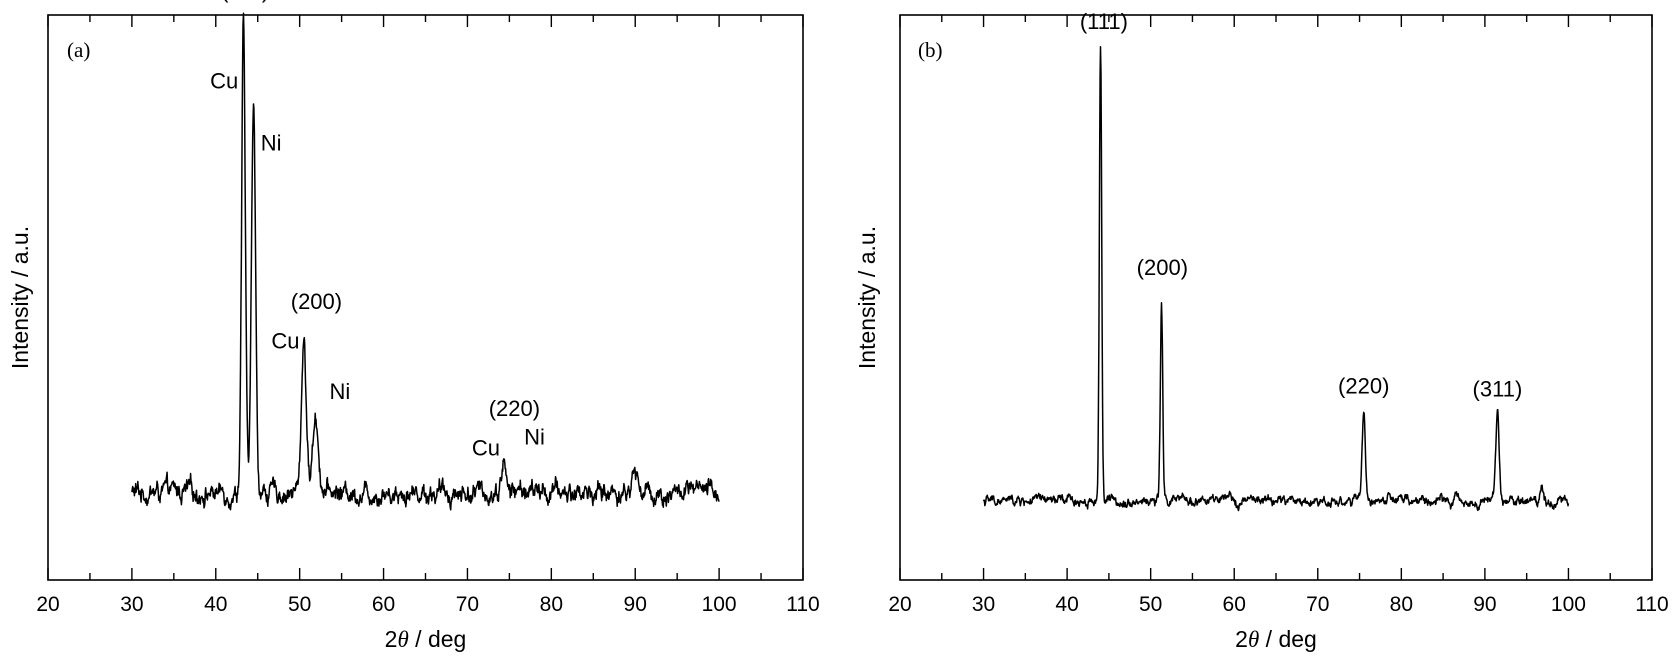  Describe the element at coordinates (20, 297) in the screenshot. I see `y-axis-title-a: Intensity / a.u.` at that location.